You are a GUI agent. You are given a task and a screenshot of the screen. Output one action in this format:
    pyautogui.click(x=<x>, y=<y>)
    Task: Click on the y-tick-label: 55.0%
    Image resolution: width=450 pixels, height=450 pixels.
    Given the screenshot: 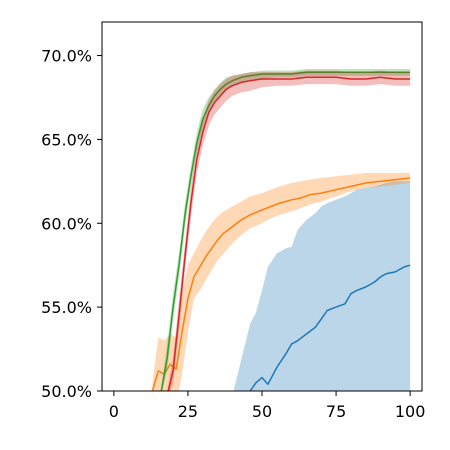 What is the action you would take?
    pyautogui.click(x=66, y=307)
    